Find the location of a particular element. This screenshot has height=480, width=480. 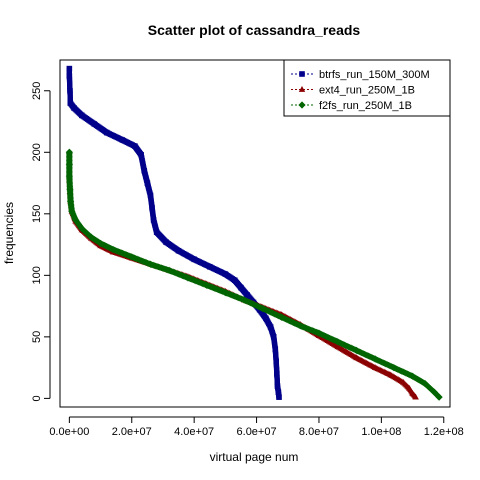

x-tick-label: 8.0e+07 is located at coordinates (319, 432).